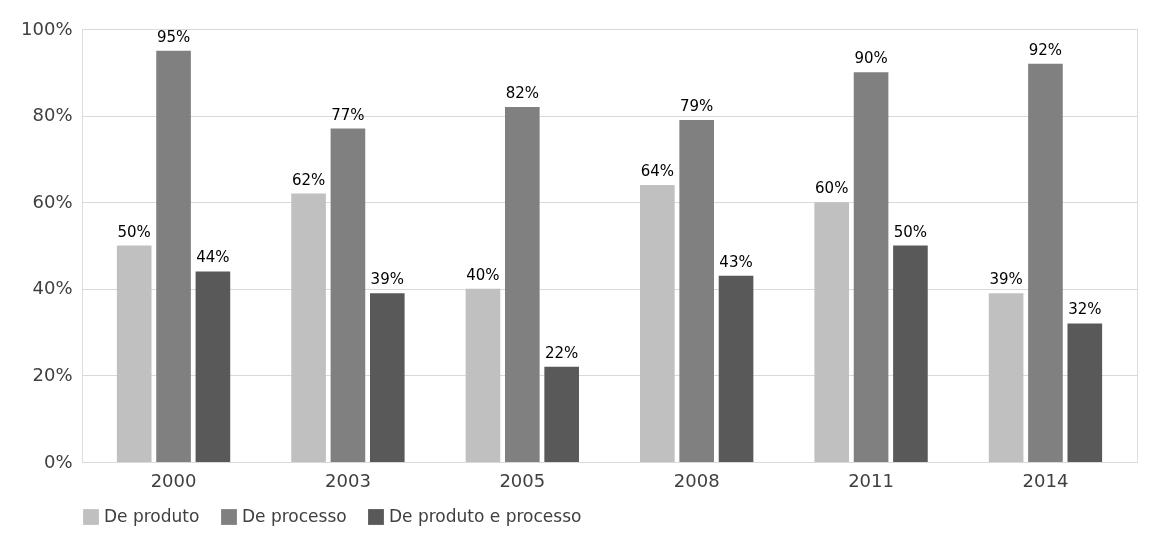 Image resolution: width=1167 pixels, height=540 pixels. Describe the element at coordinates (522, 480) in the screenshot. I see `x-tick-label: 2005` at that location.